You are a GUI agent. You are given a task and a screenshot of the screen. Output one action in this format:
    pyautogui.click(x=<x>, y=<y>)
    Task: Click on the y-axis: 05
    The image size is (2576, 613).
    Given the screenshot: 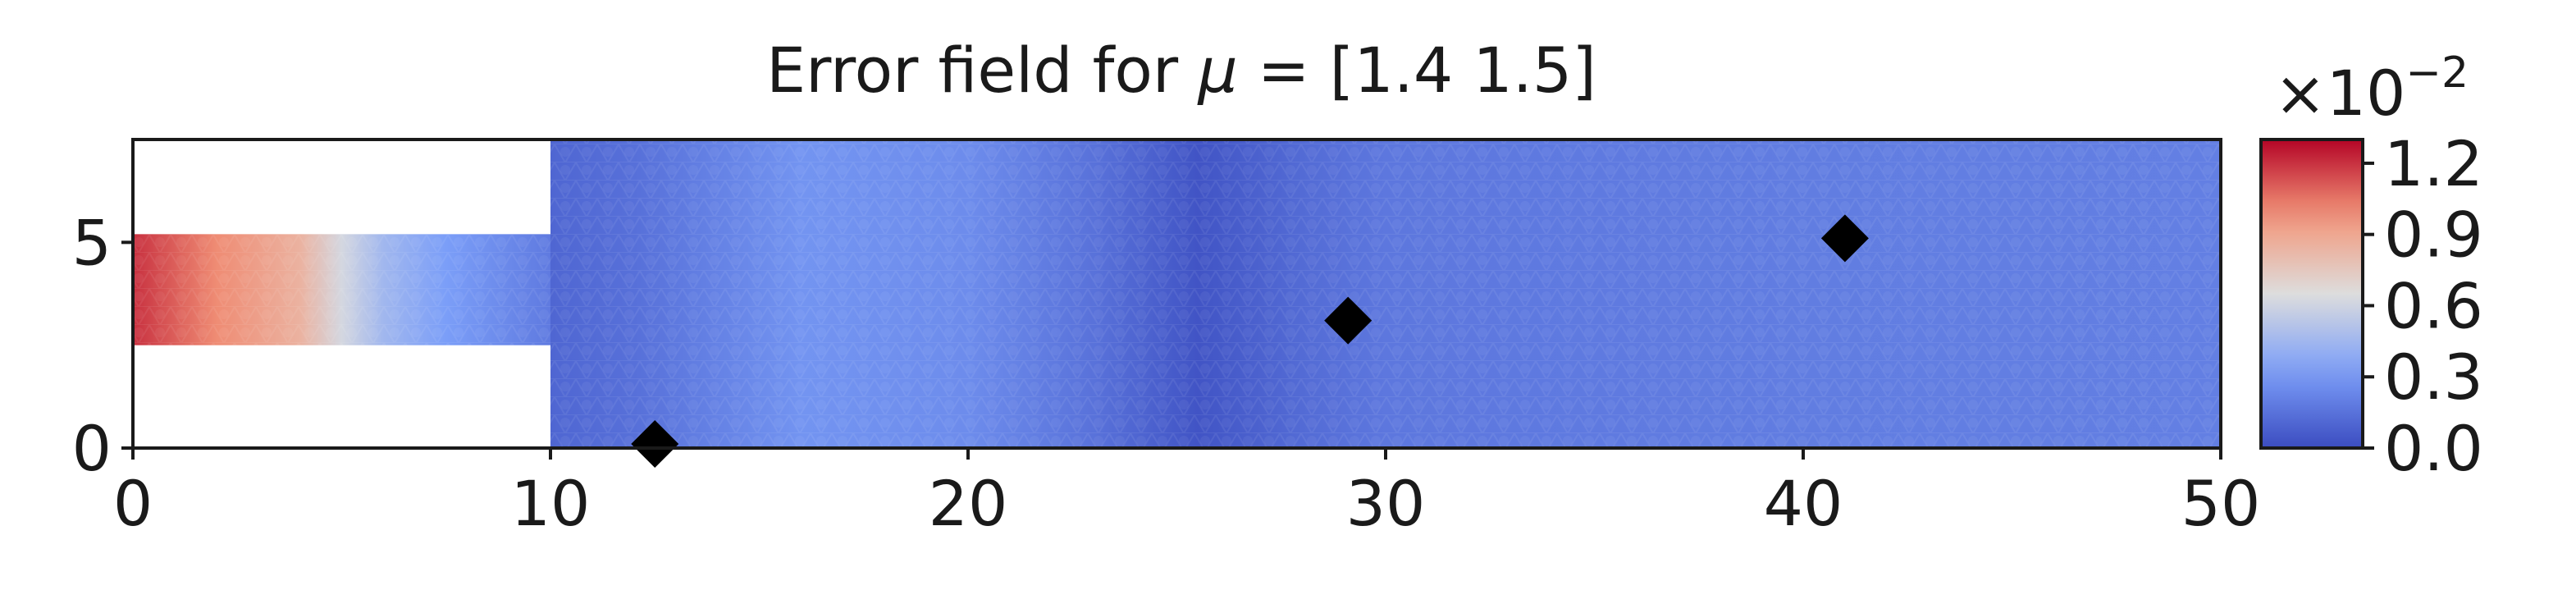 What is the action you would take?
    pyautogui.click(x=102, y=346)
    